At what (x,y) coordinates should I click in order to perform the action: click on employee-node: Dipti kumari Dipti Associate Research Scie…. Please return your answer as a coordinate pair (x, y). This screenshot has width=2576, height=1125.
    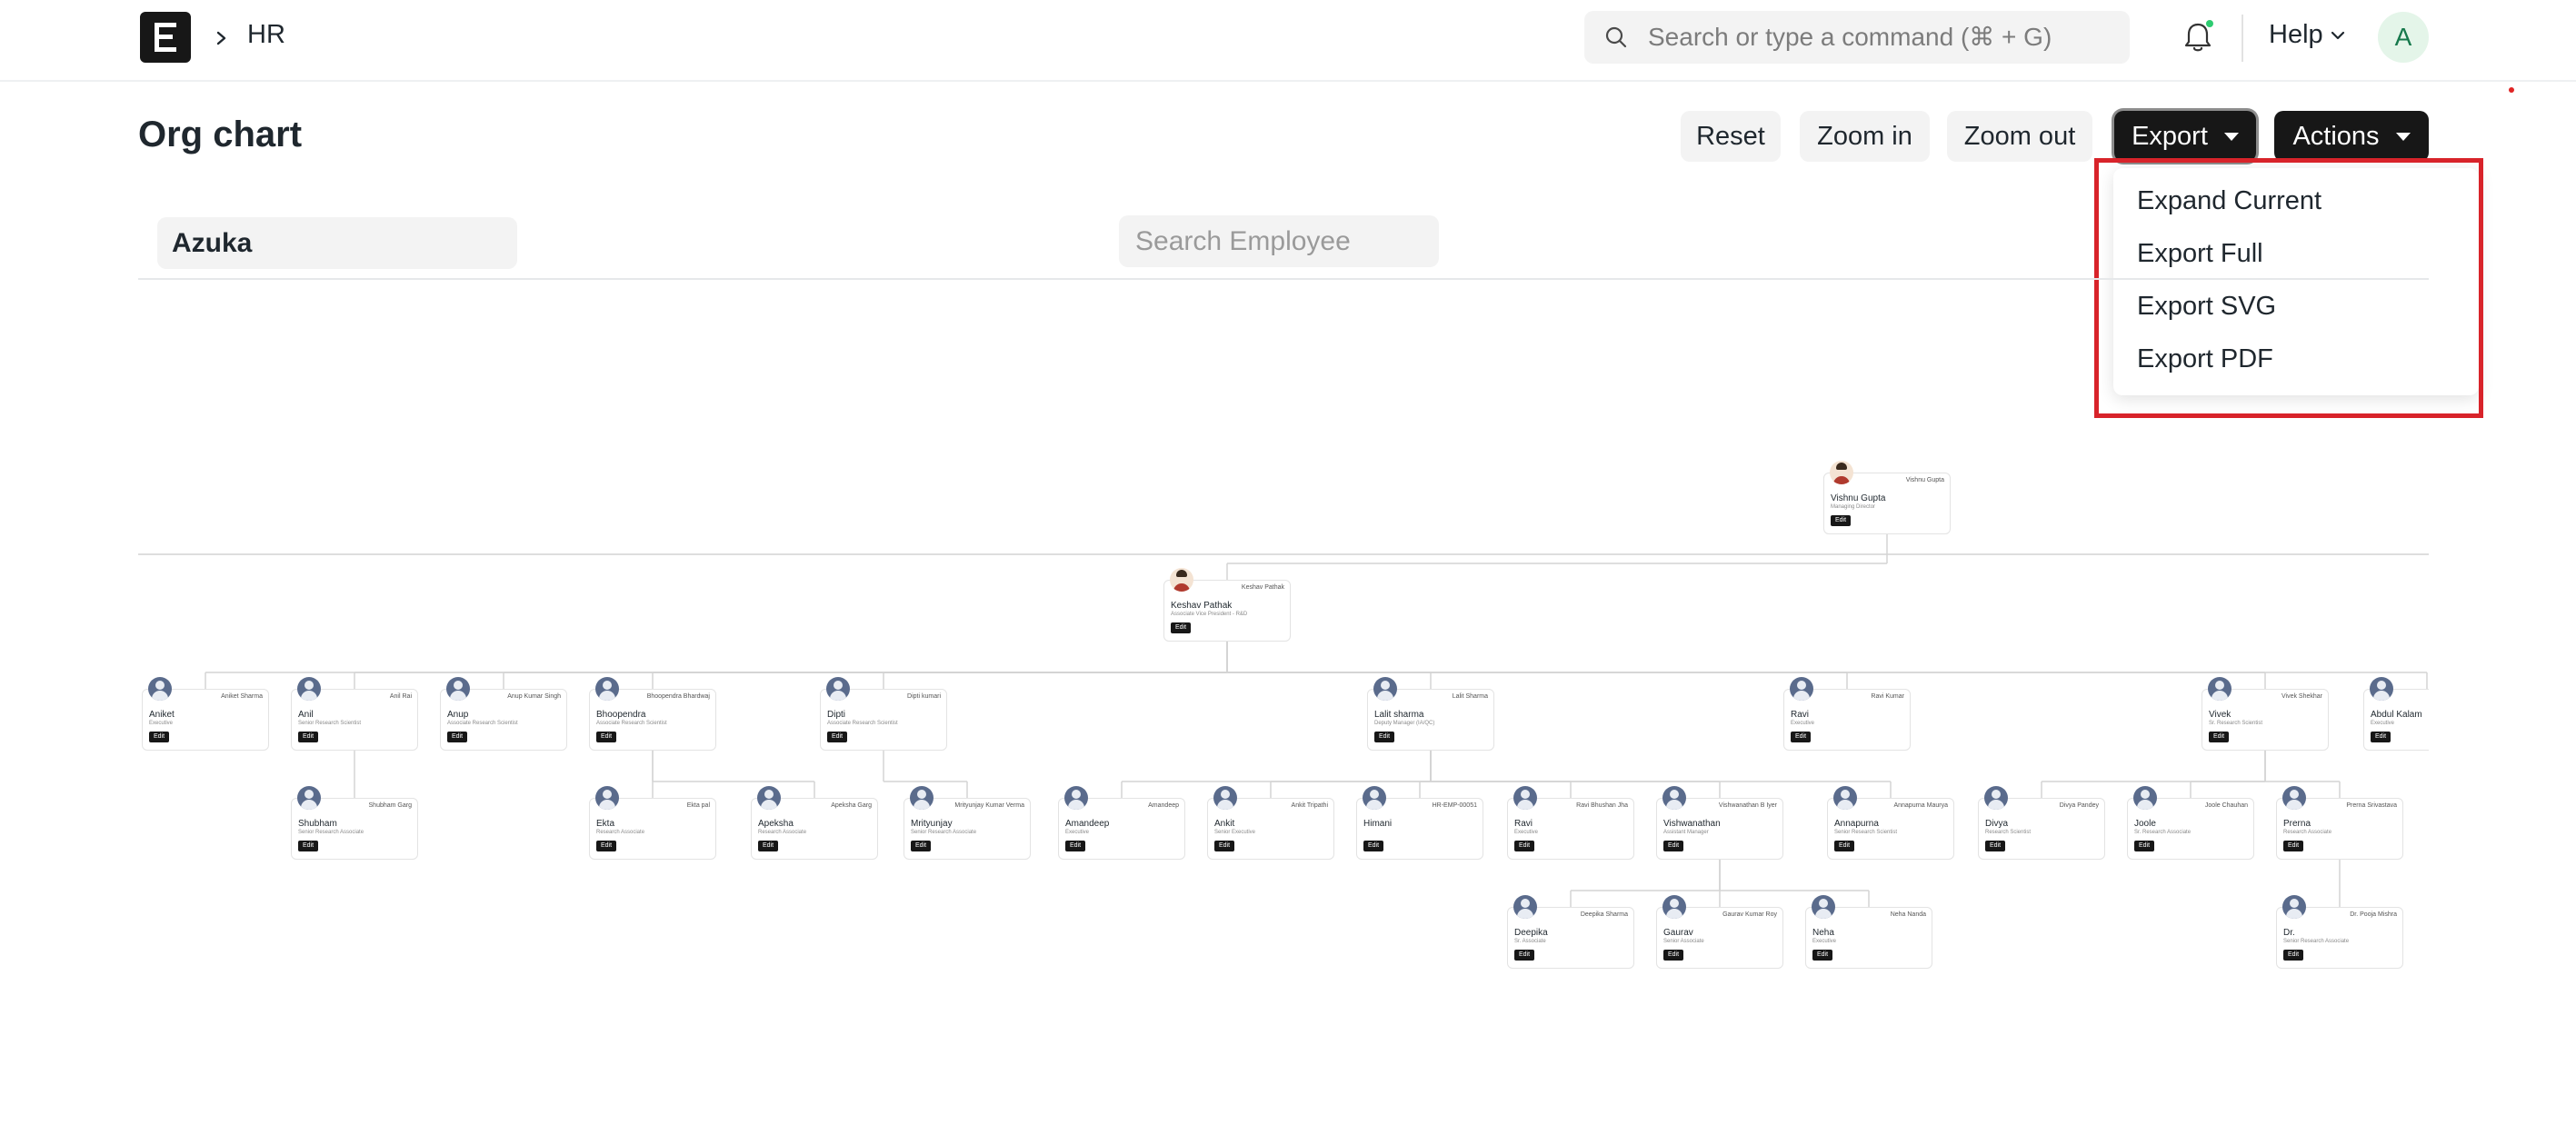
    Looking at the image, I should click on (884, 714).